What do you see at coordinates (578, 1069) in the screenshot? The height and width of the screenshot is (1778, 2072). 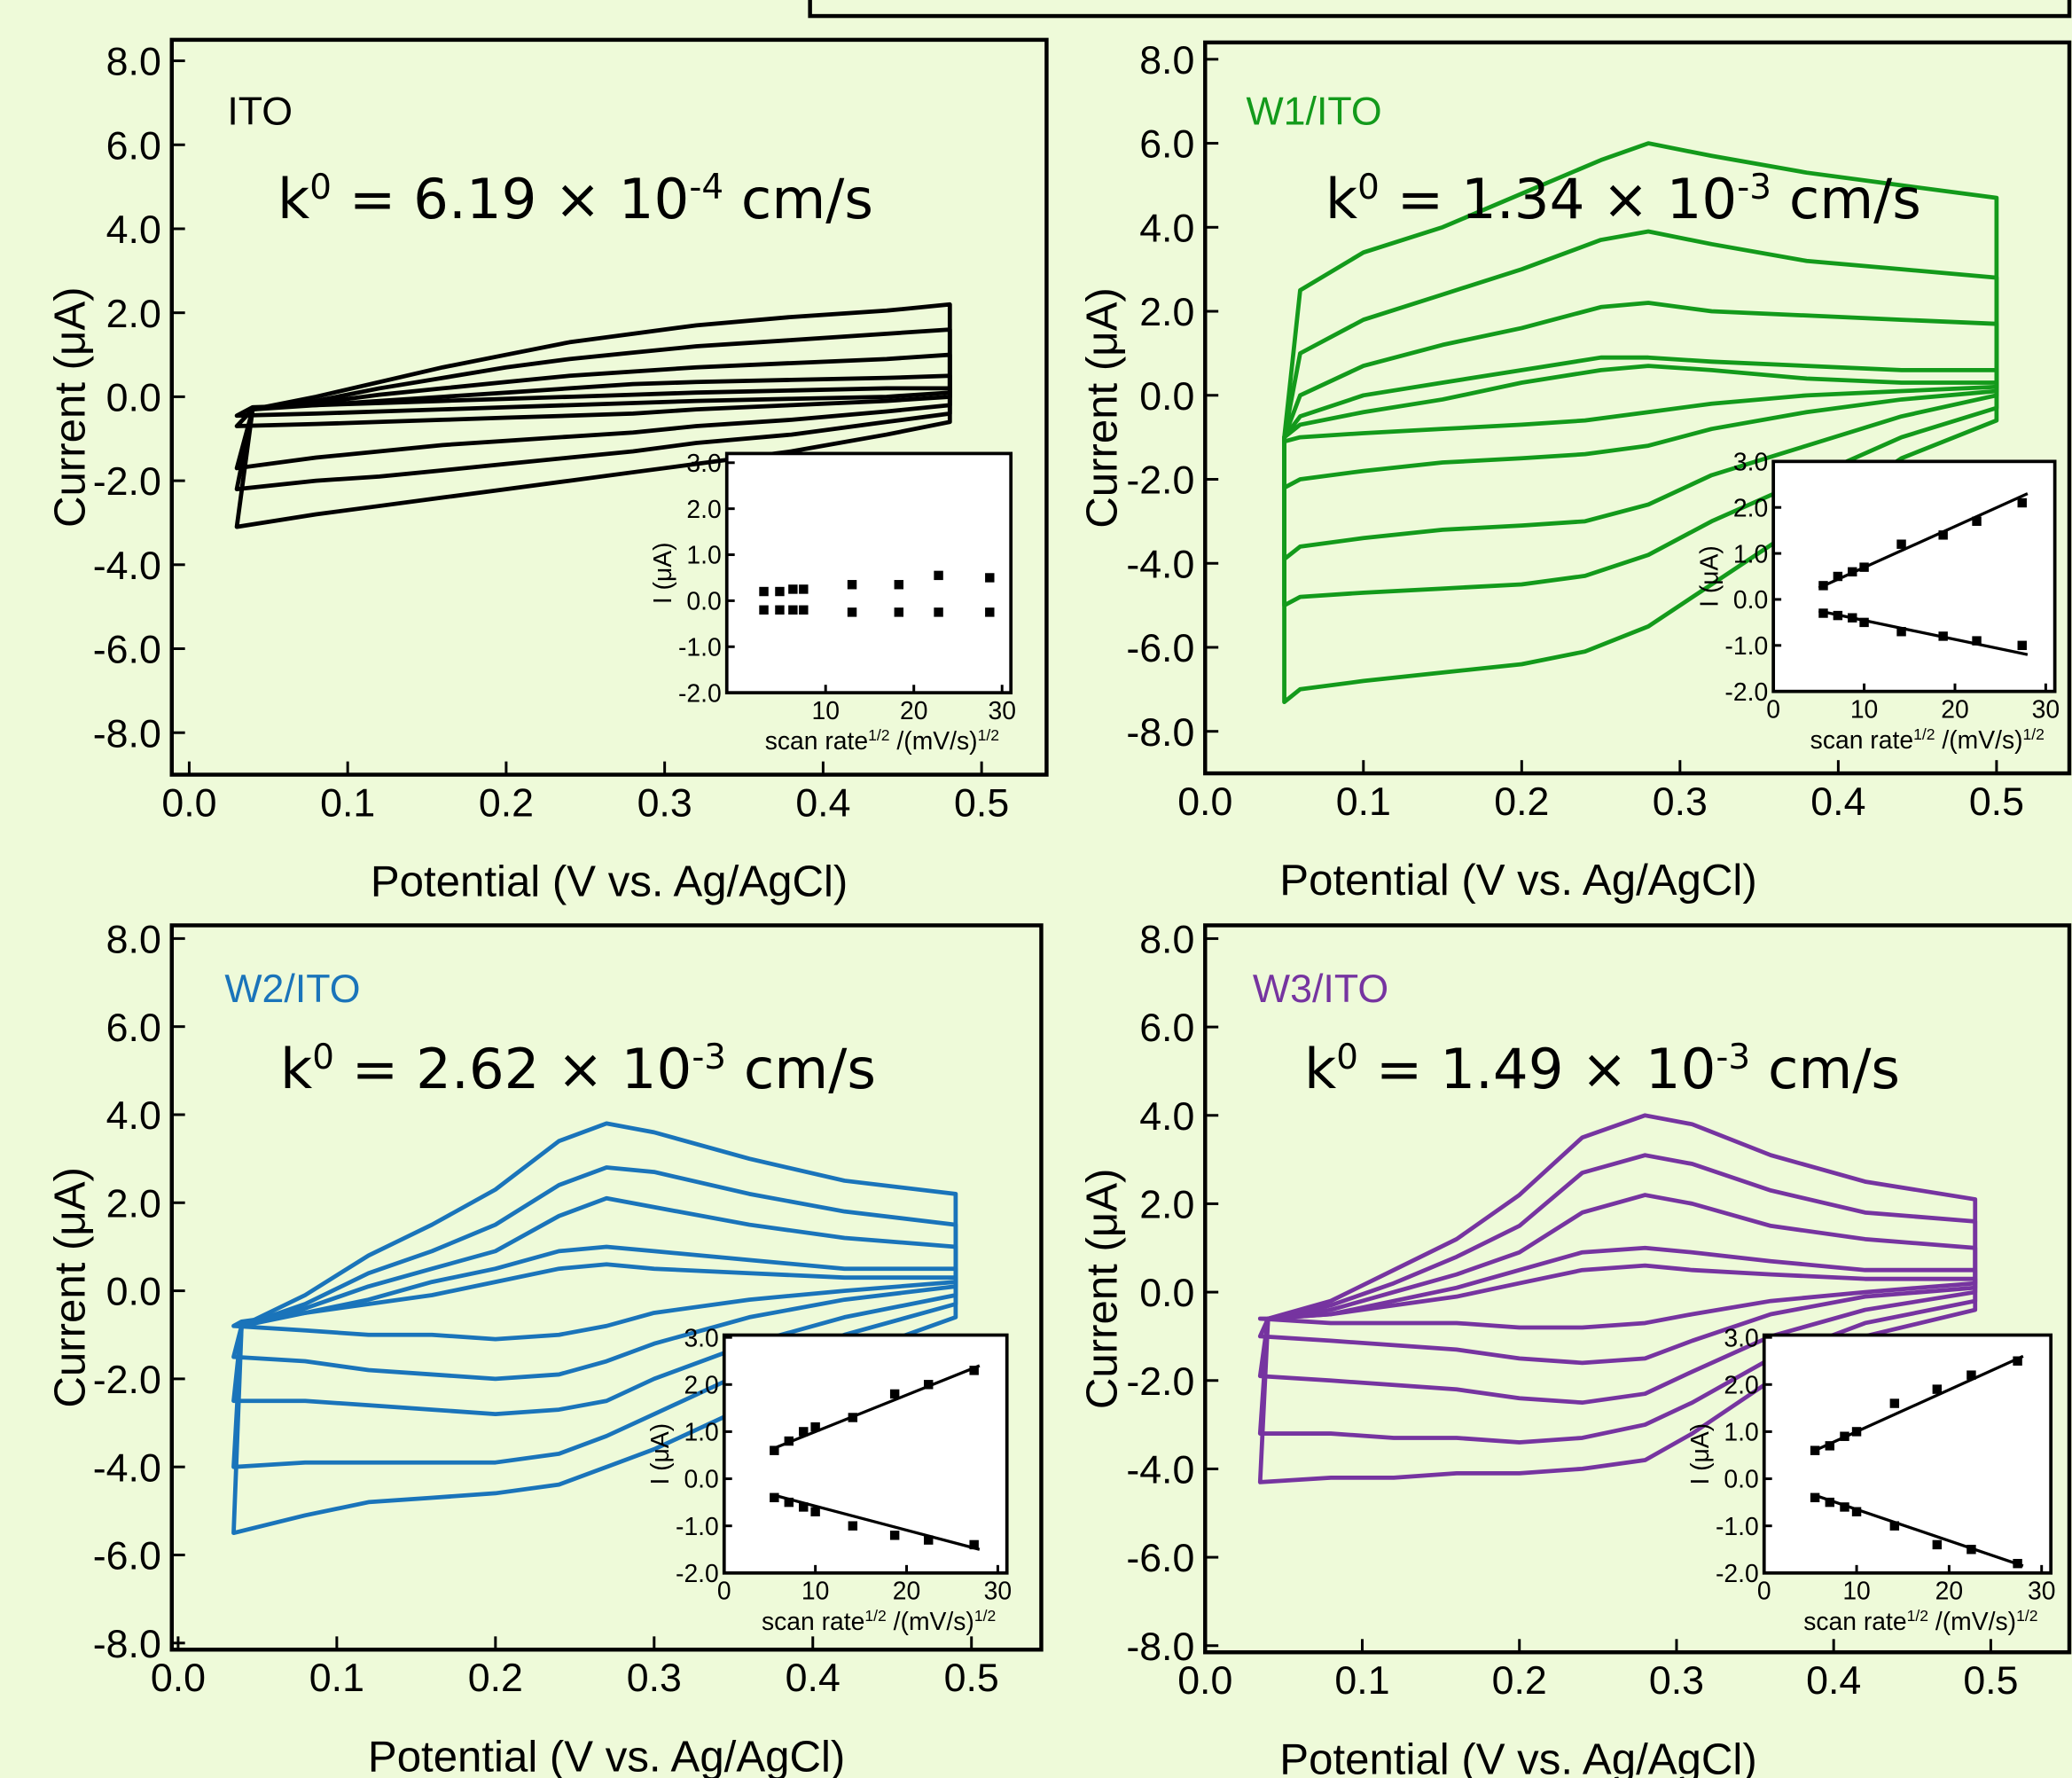 I see `rate-constant: k0 = 2.62 × 10-3 cm/s` at bounding box center [578, 1069].